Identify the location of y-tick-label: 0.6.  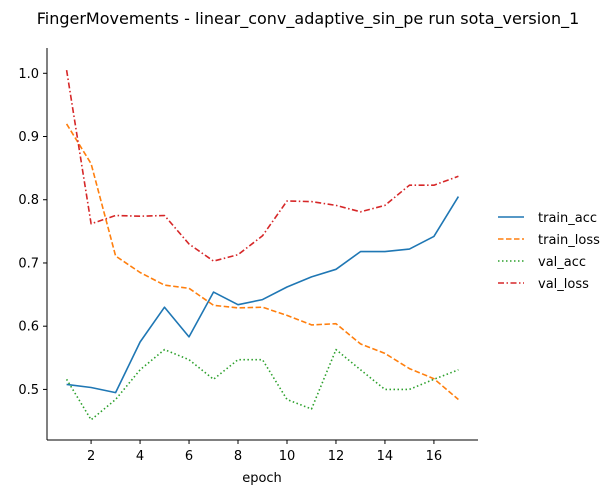
(28, 327).